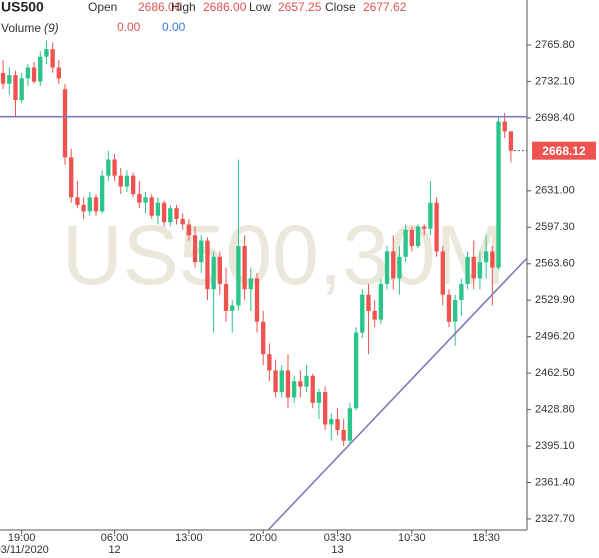 This screenshot has width=599, height=558. Describe the element at coordinates (115, 538) in the screenshot. I see `x-tick-label: 06:00` at that location.